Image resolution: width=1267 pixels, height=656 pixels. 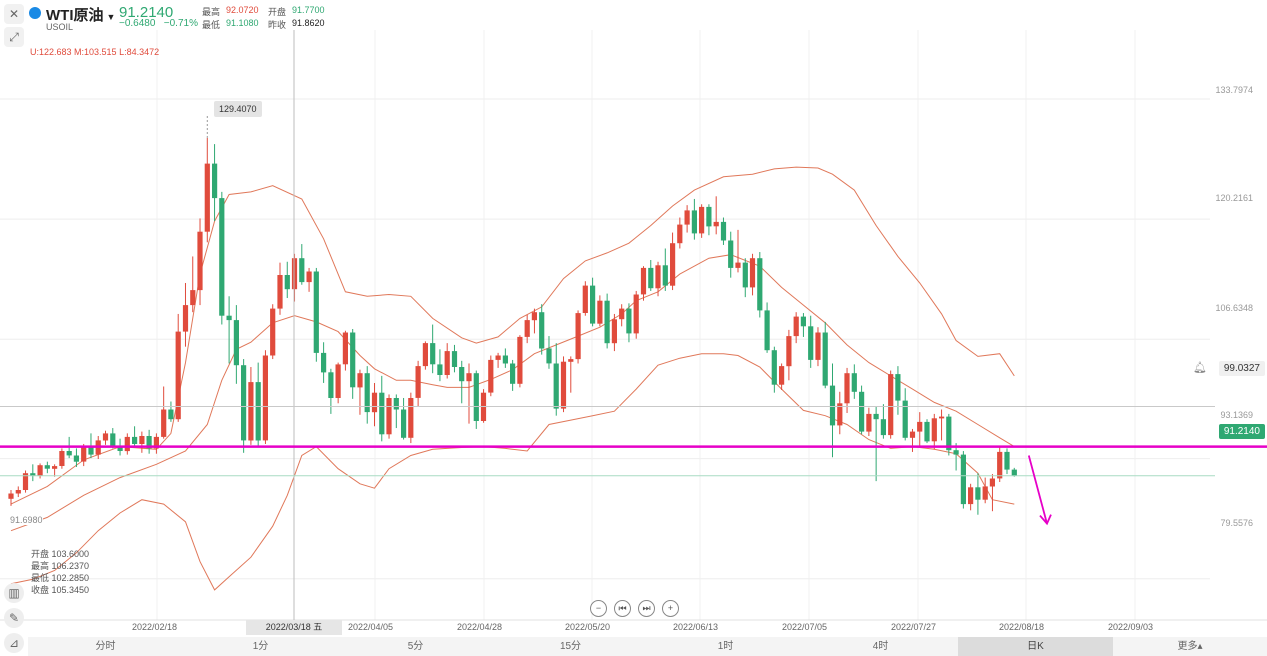 I want to click on timeframe-1: 分时, so click(x=105, y=646).